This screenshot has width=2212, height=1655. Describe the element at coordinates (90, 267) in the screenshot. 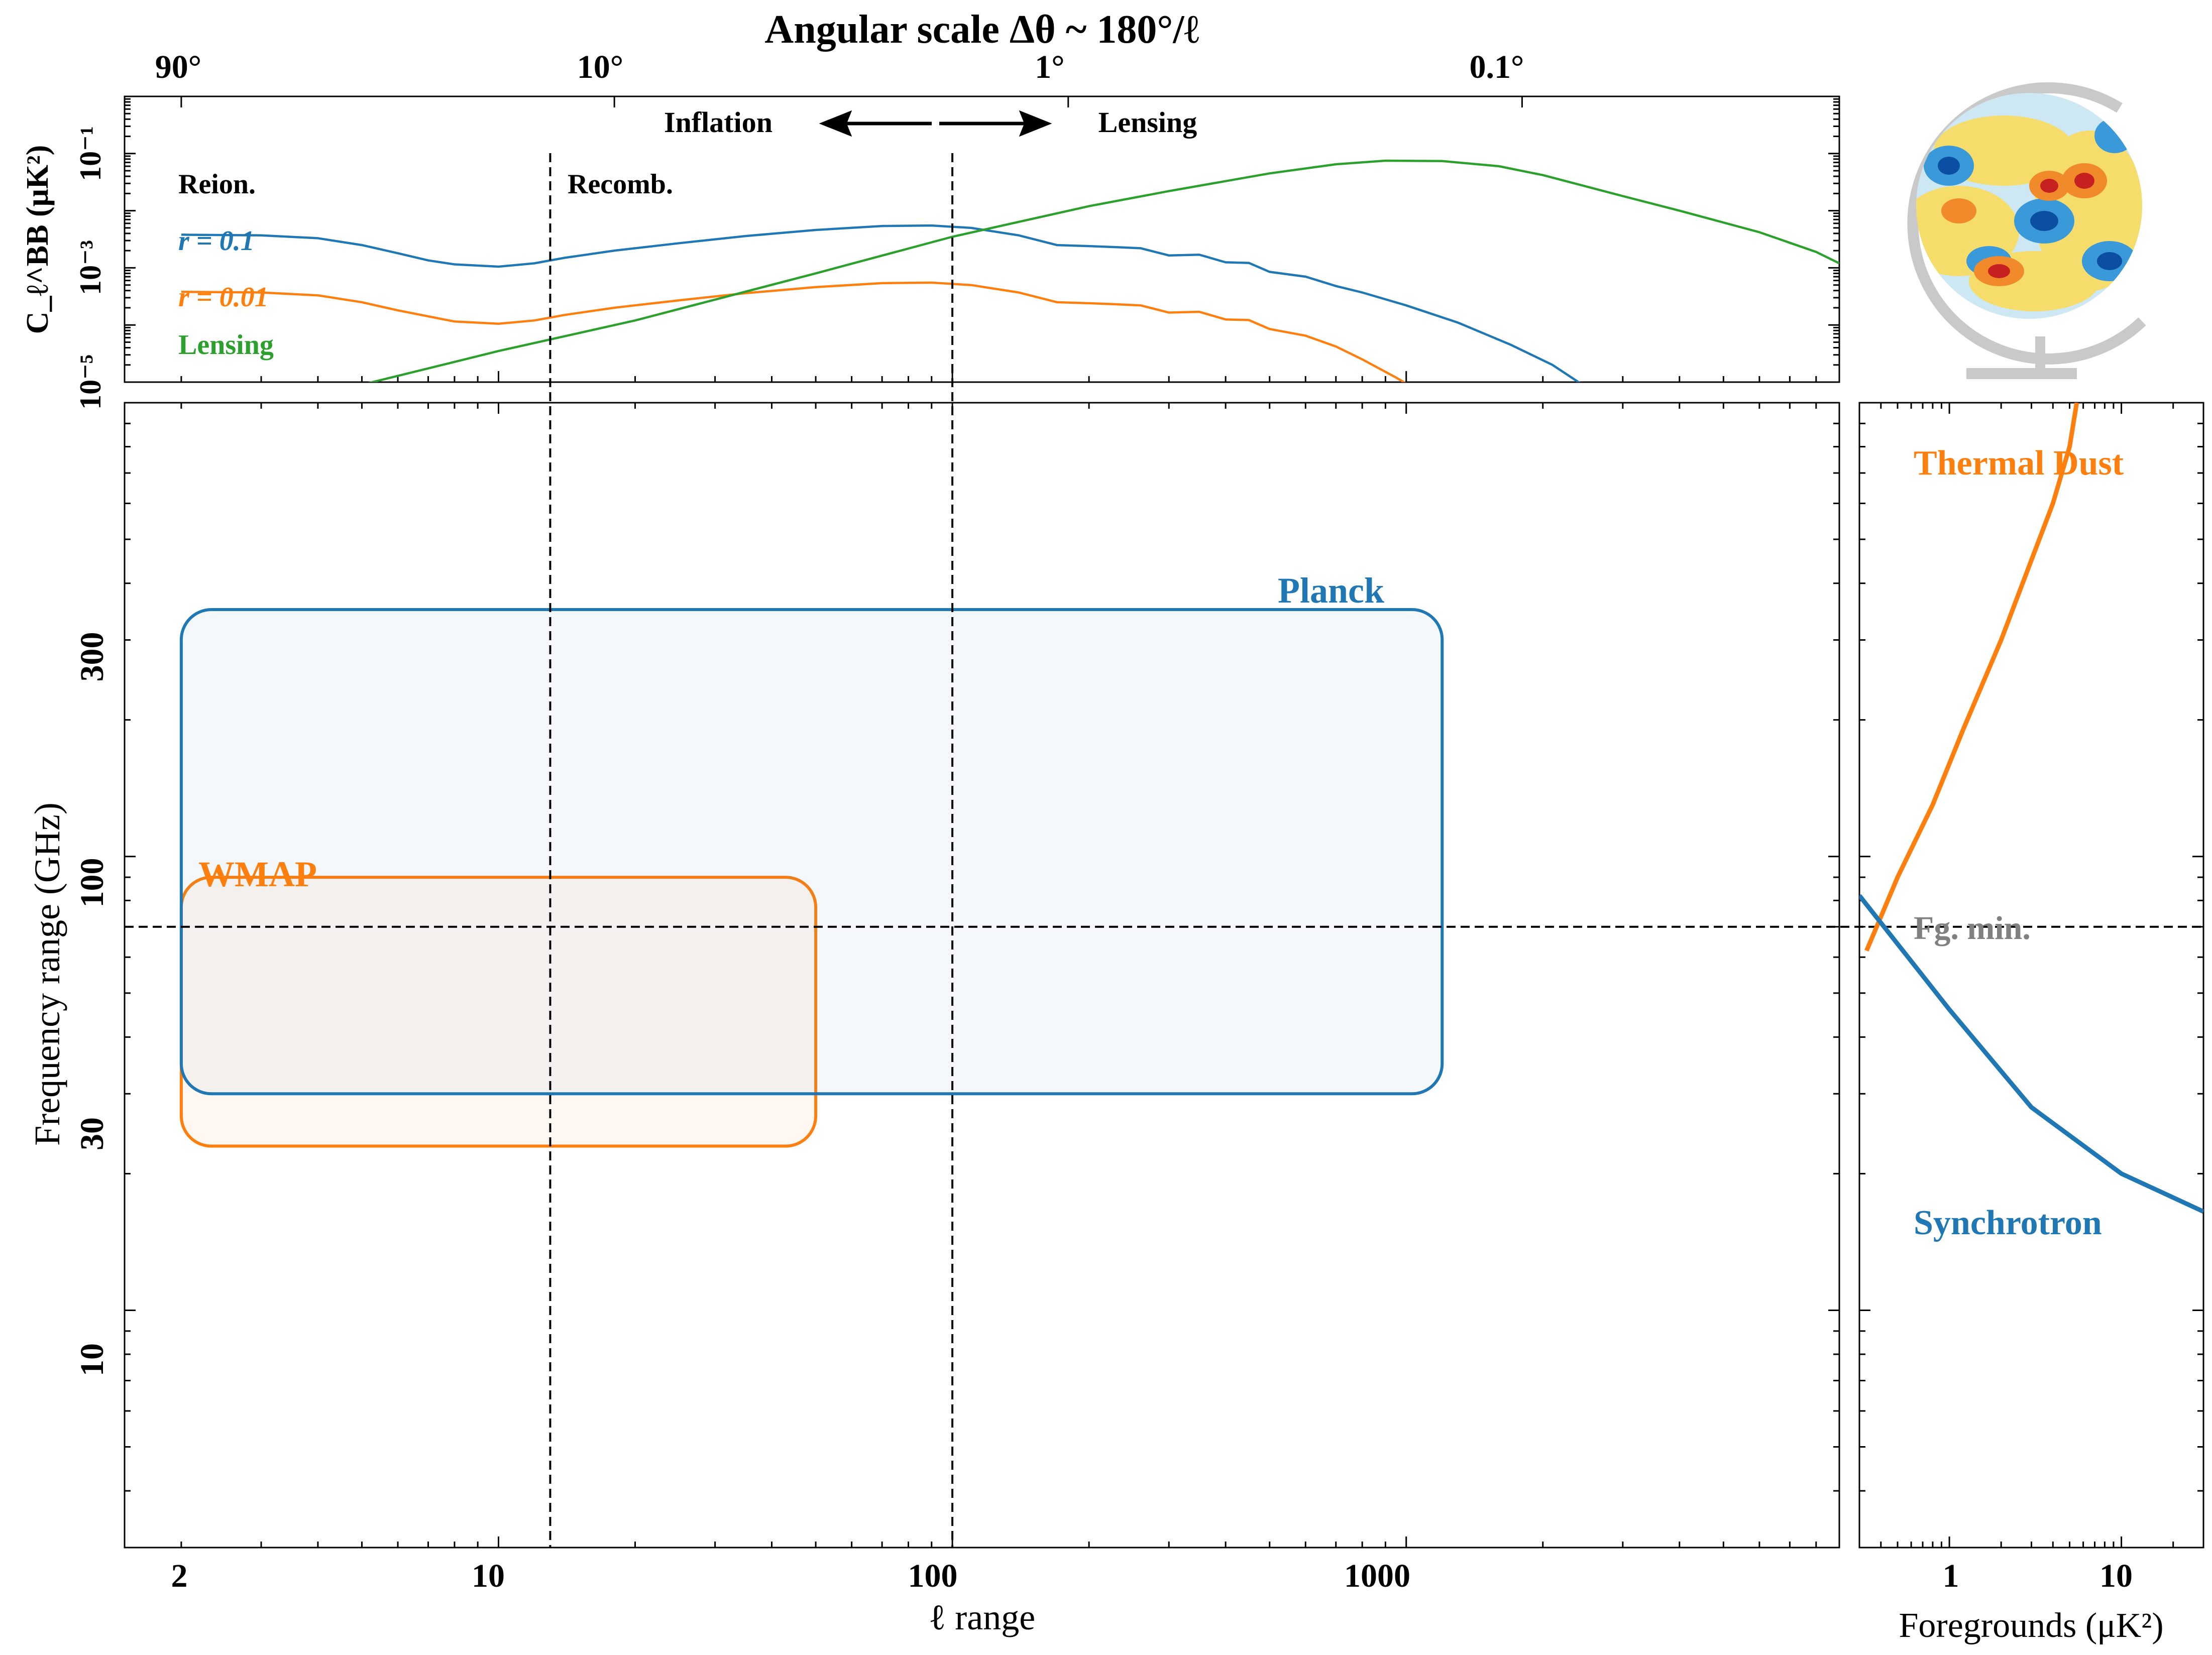

I see `top-y-tick-label: 10⁻³` at that location.